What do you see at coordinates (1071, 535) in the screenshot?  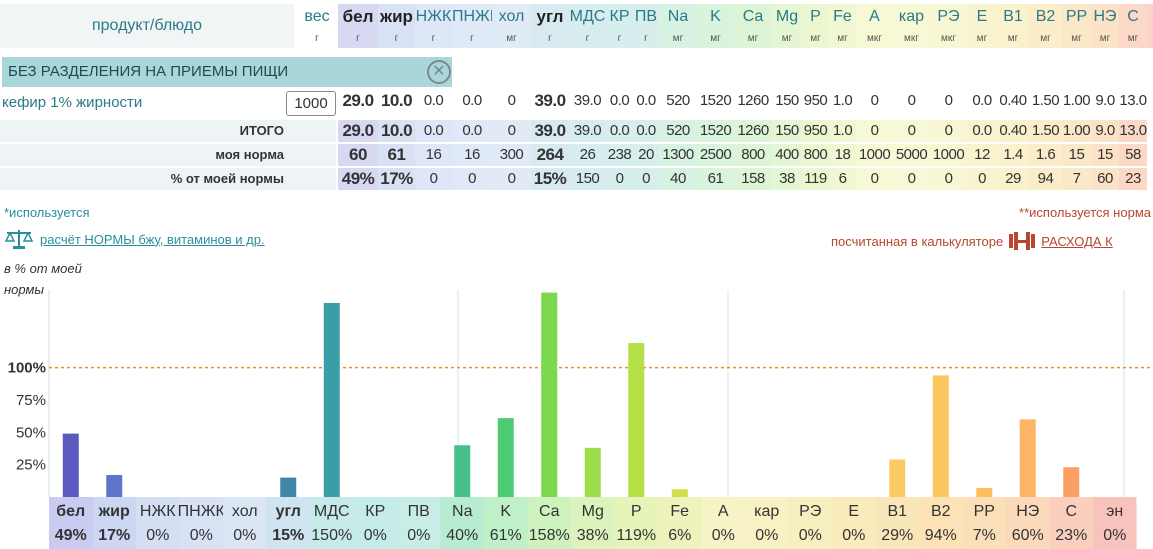 I see `percent-label-C: 23%` at bounding box center [1071, 535].